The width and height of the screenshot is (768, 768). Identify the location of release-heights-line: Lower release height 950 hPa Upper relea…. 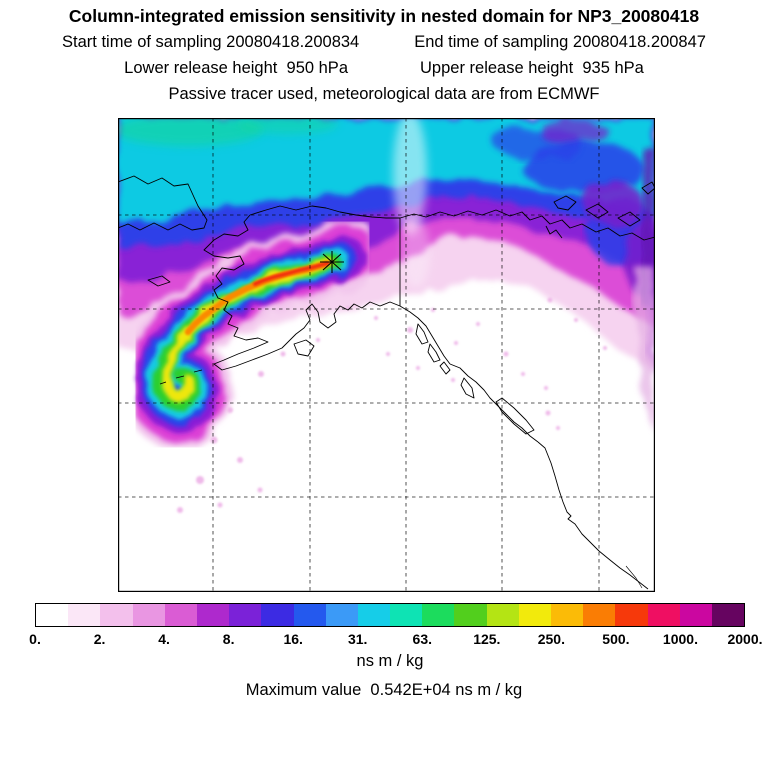
(384, 68).